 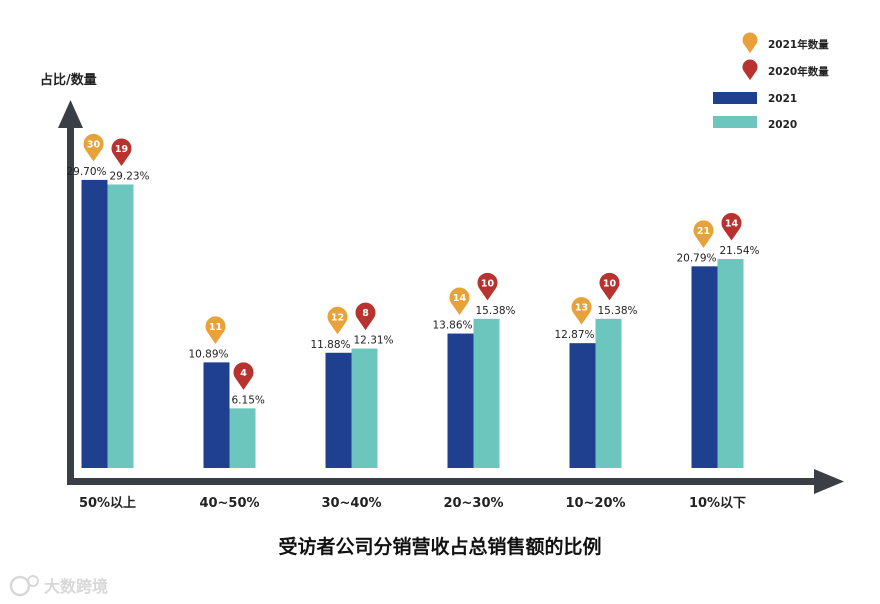 What do you see at coordinates (208, 354) in the screenshot?
I see `value-label-2021-1: 10.89%` at bounding box center [208, 354].